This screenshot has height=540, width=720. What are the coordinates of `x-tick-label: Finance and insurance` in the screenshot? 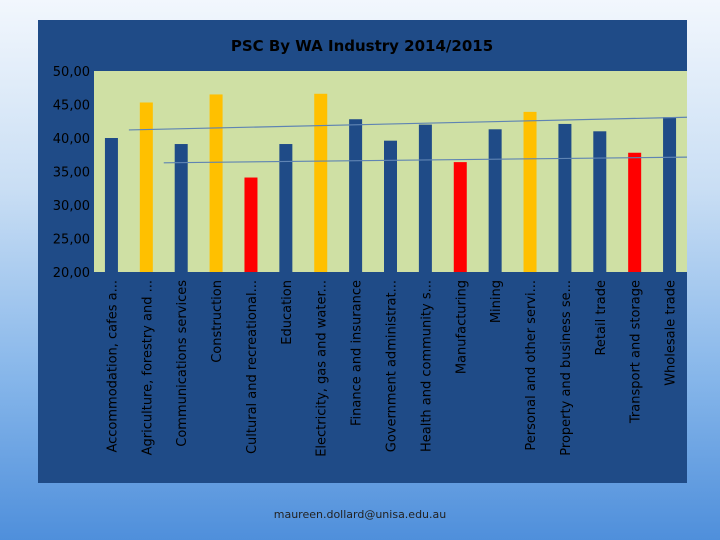 It's located at (357, 353).